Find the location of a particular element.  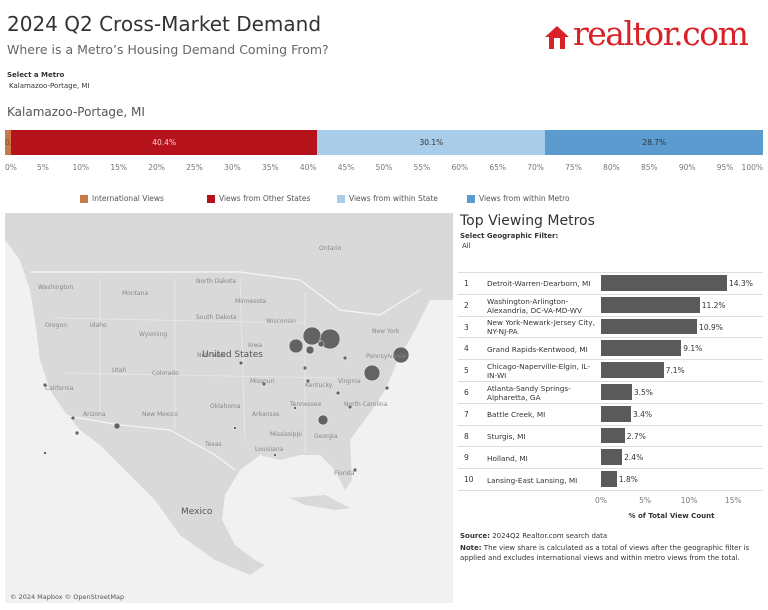

map-label: Texas is located at coordinates (213, 444).